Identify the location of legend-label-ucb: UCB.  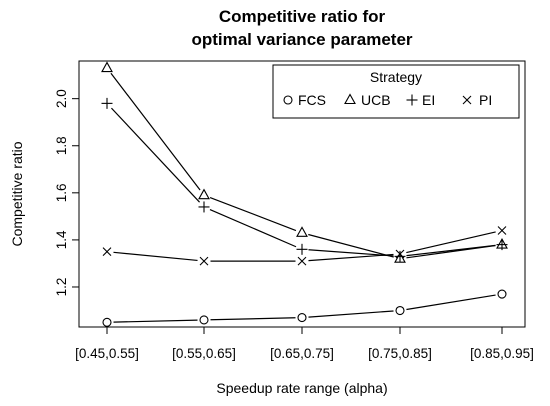
(376, 100).